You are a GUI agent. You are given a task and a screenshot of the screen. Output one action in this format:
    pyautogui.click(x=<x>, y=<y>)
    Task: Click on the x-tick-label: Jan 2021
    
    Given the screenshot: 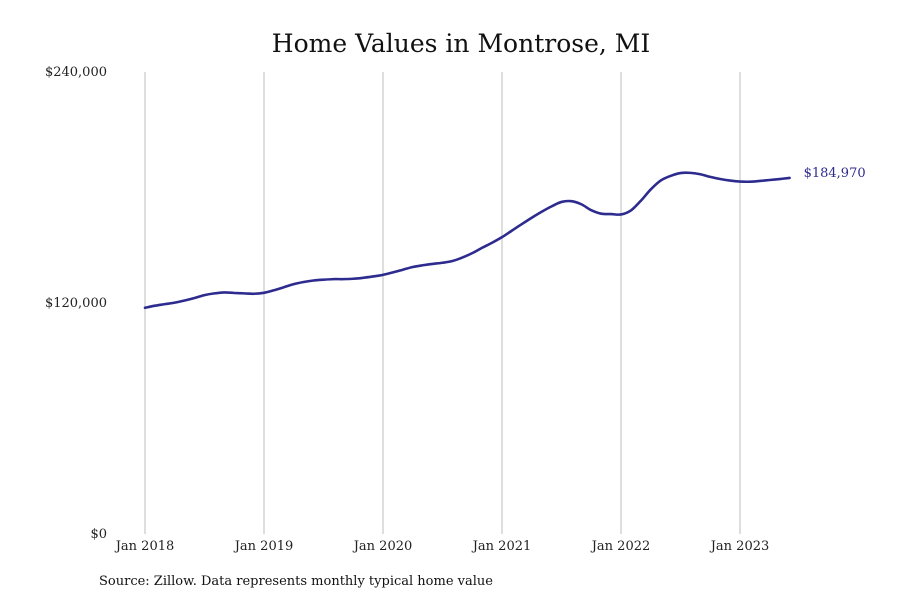 What is the action you would take?
    pyautogui.click(x=501, y=546)
    